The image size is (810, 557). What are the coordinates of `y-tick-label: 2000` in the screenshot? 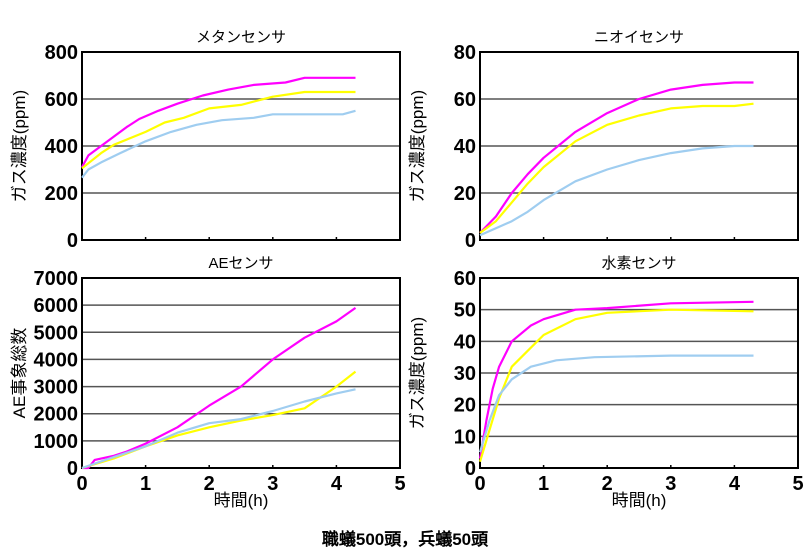 It's located at (56, 415).